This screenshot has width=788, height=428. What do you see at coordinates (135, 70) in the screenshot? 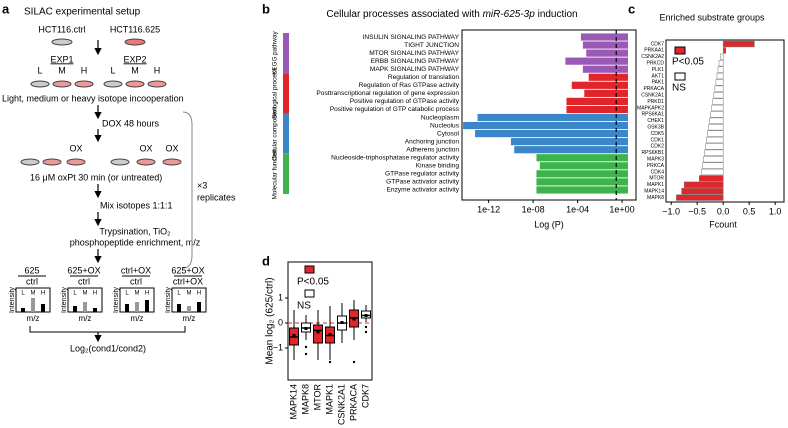
I see `isotope: M` at bounding box center [135, 70].